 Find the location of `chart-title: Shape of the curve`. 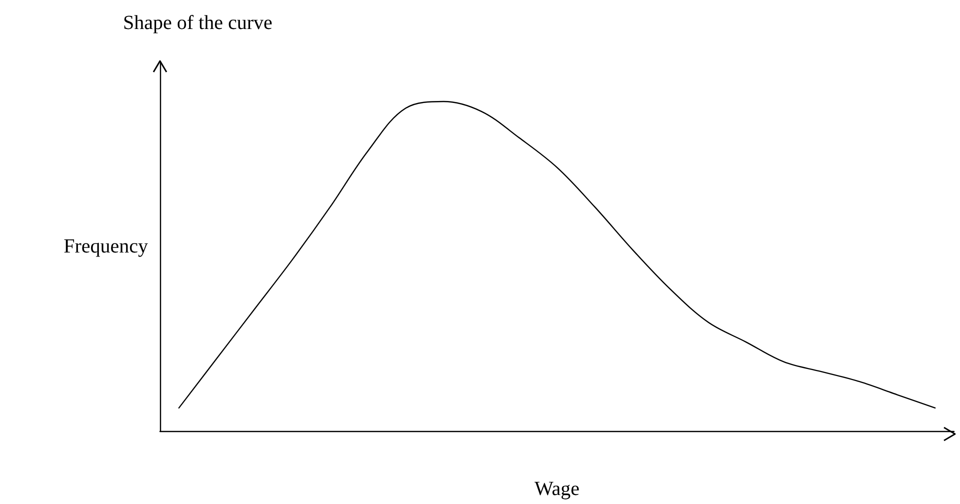

chart-title: Shape of the curve is located at coordinates (198, 23).